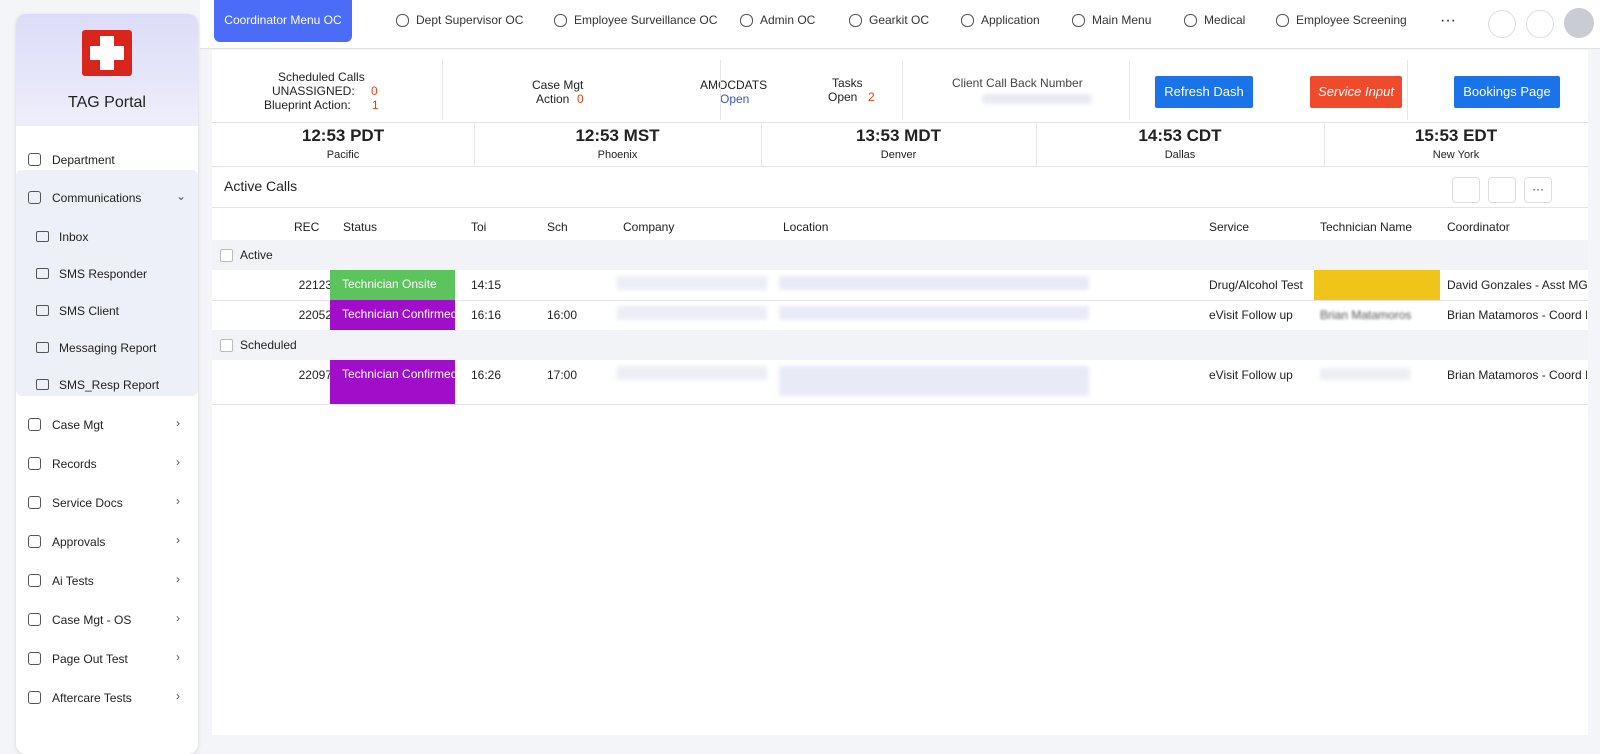  I want to click on column-header: REC, so click(307, 227).